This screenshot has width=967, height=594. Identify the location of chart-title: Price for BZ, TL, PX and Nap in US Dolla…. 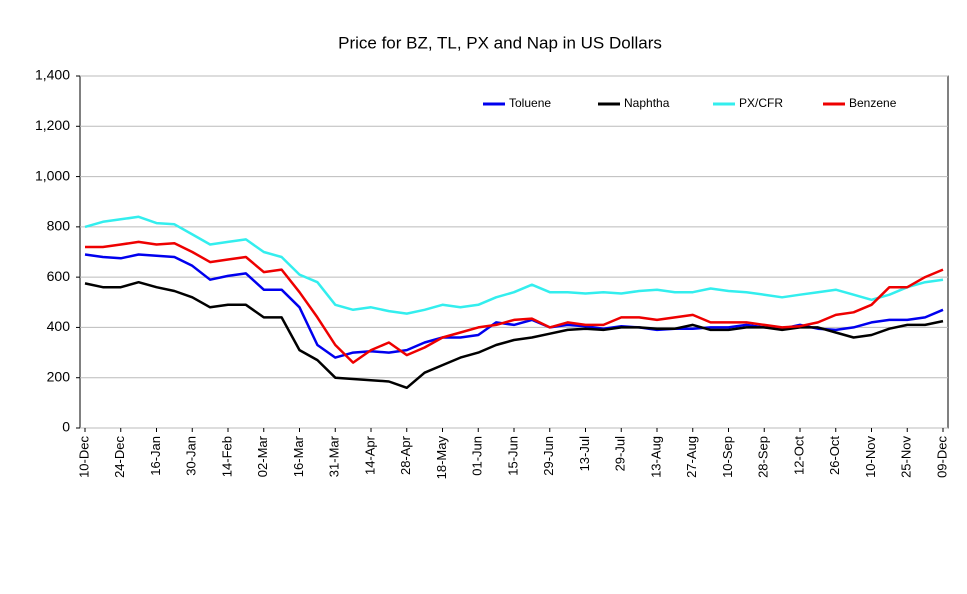
(500, 42).